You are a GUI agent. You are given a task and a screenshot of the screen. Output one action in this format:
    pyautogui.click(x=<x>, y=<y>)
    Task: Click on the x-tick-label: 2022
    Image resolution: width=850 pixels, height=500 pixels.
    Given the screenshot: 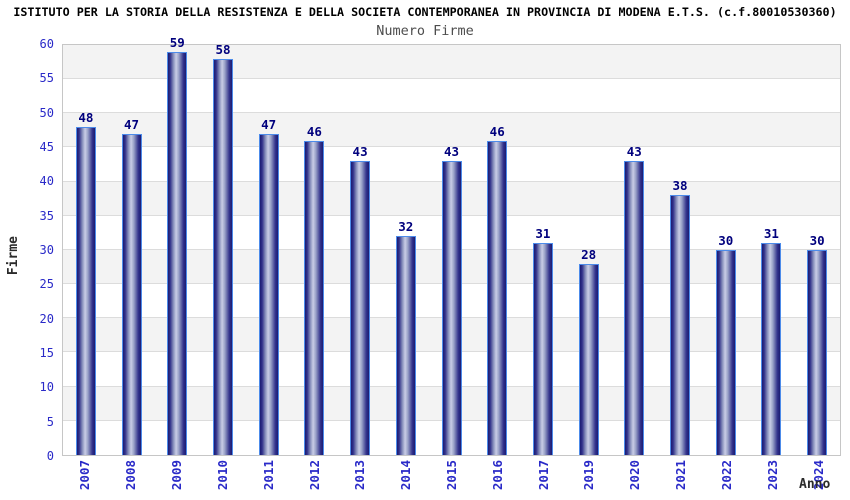 What is the action you would take?
    pyautogui.click(x=726, y=475)
    